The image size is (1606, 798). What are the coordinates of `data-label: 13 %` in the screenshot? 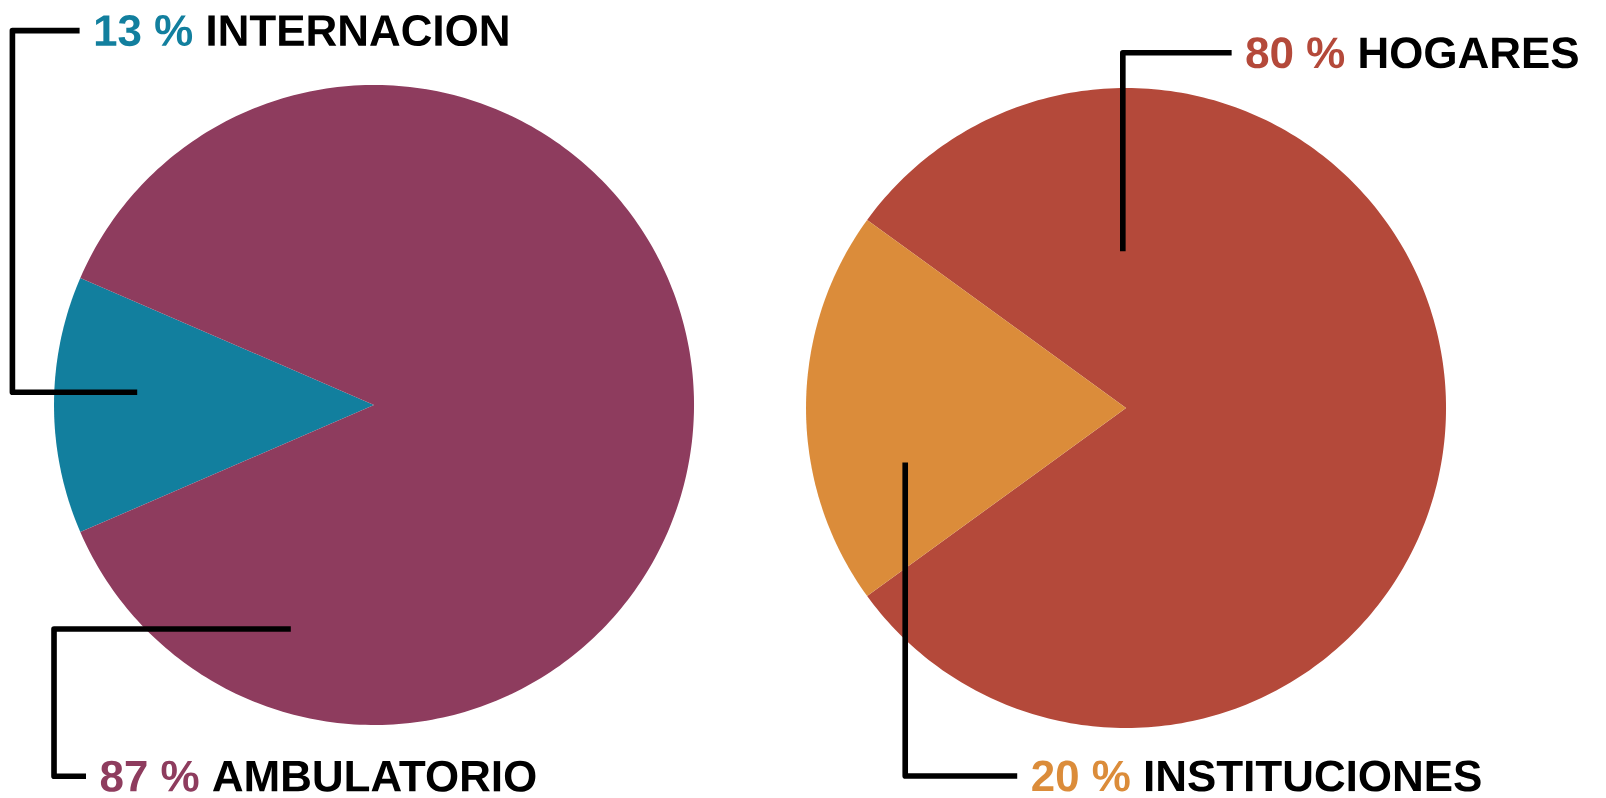 It's located at (144, 31).